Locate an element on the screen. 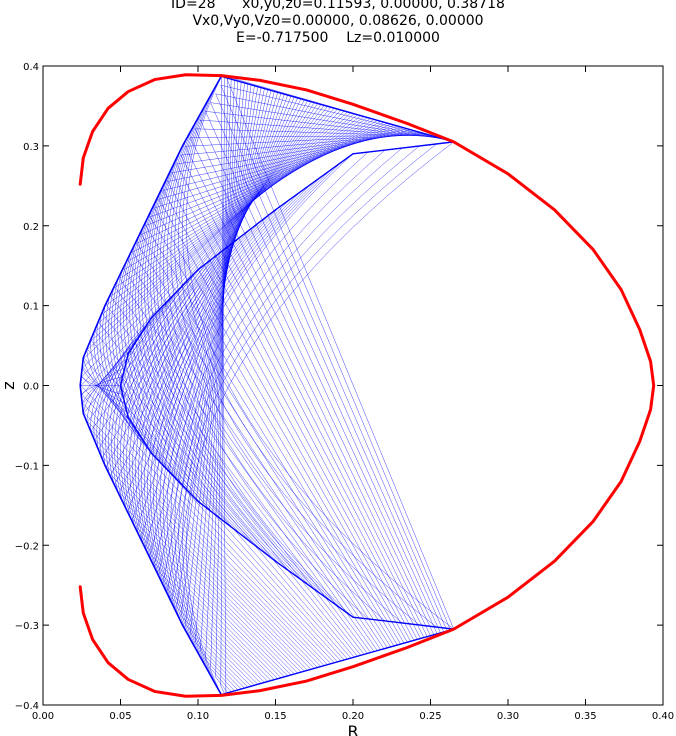 The width and height of the screenshot is (676, 736). y-tick-label: 0.2 is located at coordinates (31, 227).